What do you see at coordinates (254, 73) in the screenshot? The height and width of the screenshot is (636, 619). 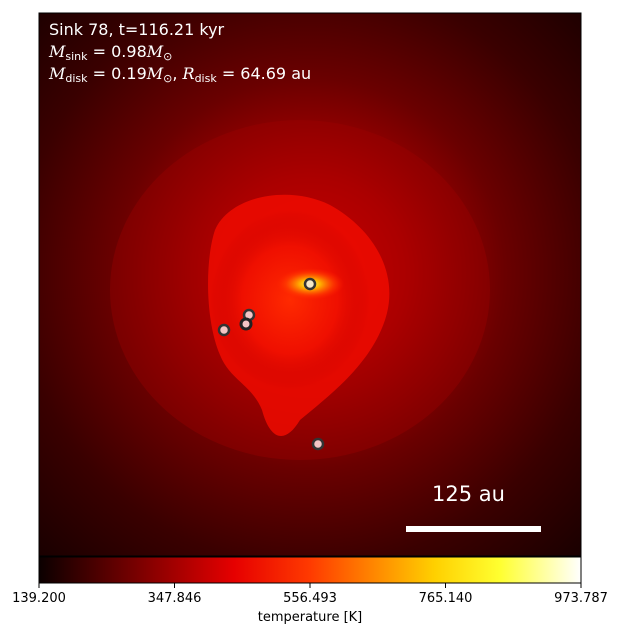 I see `disk-radius-value: = 64.69` at bounding box center [254, 73].